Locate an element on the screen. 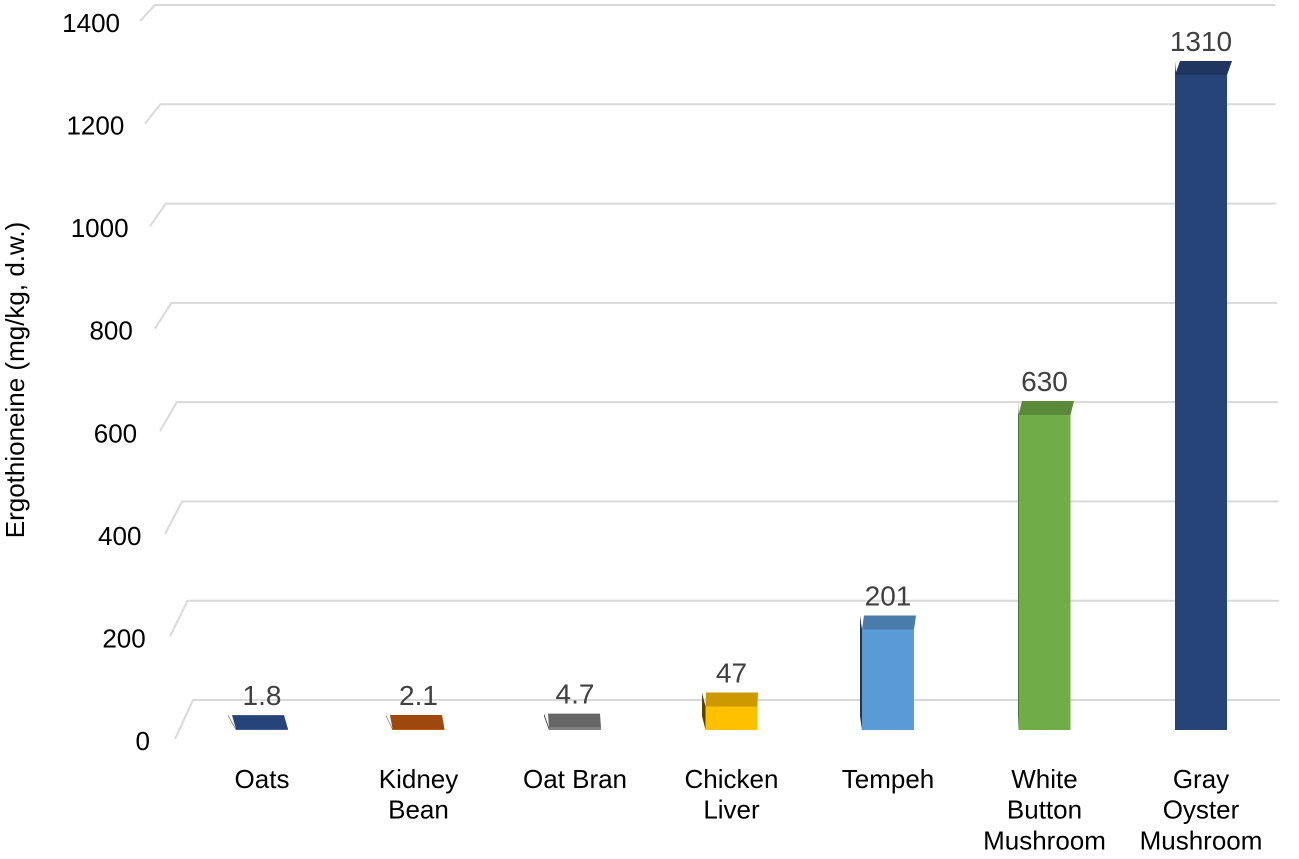 The width and height of the screenshot is (1299, 859). x-tick-label: Chicken Liver is located at coordinates (732, 794).